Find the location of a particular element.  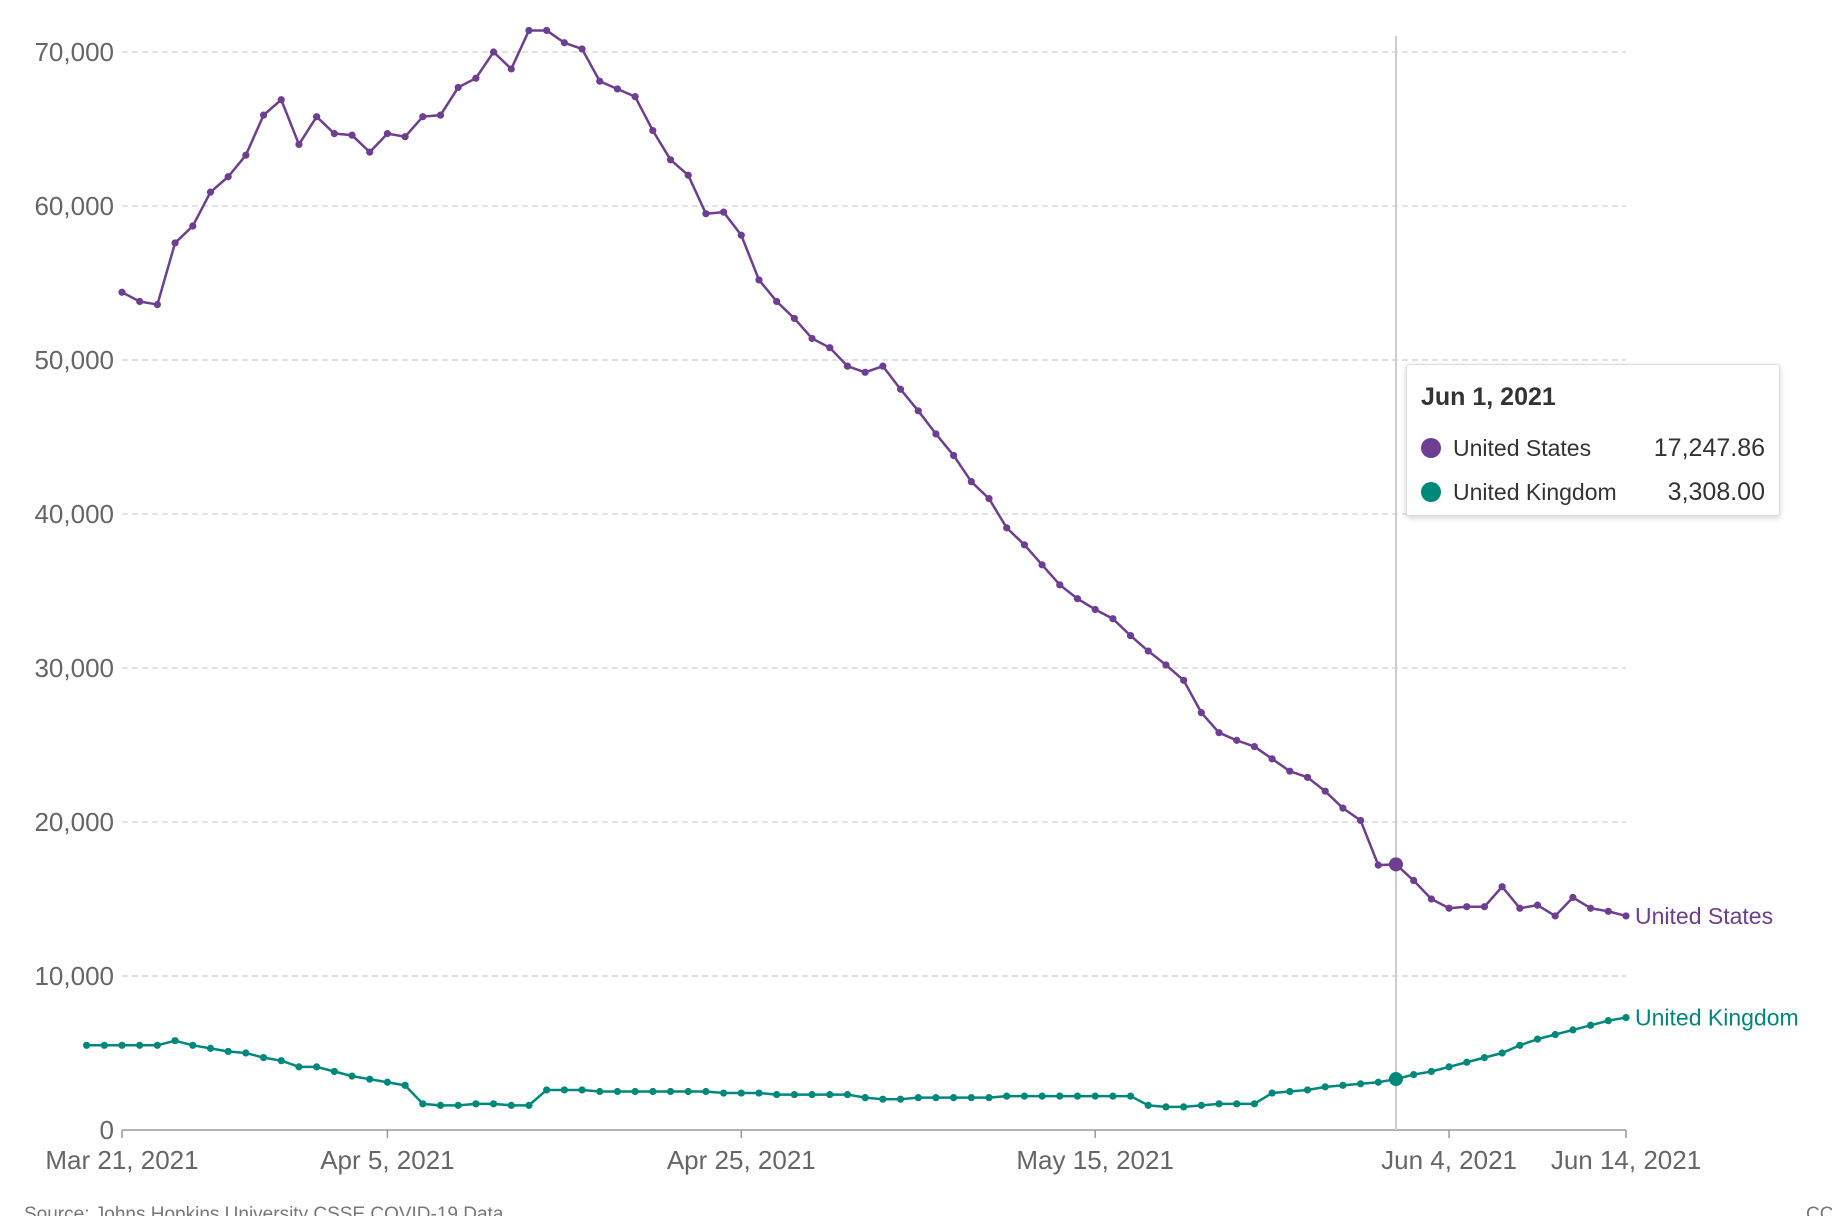

series-end-label: United States is located at coordinates (1704, 916).